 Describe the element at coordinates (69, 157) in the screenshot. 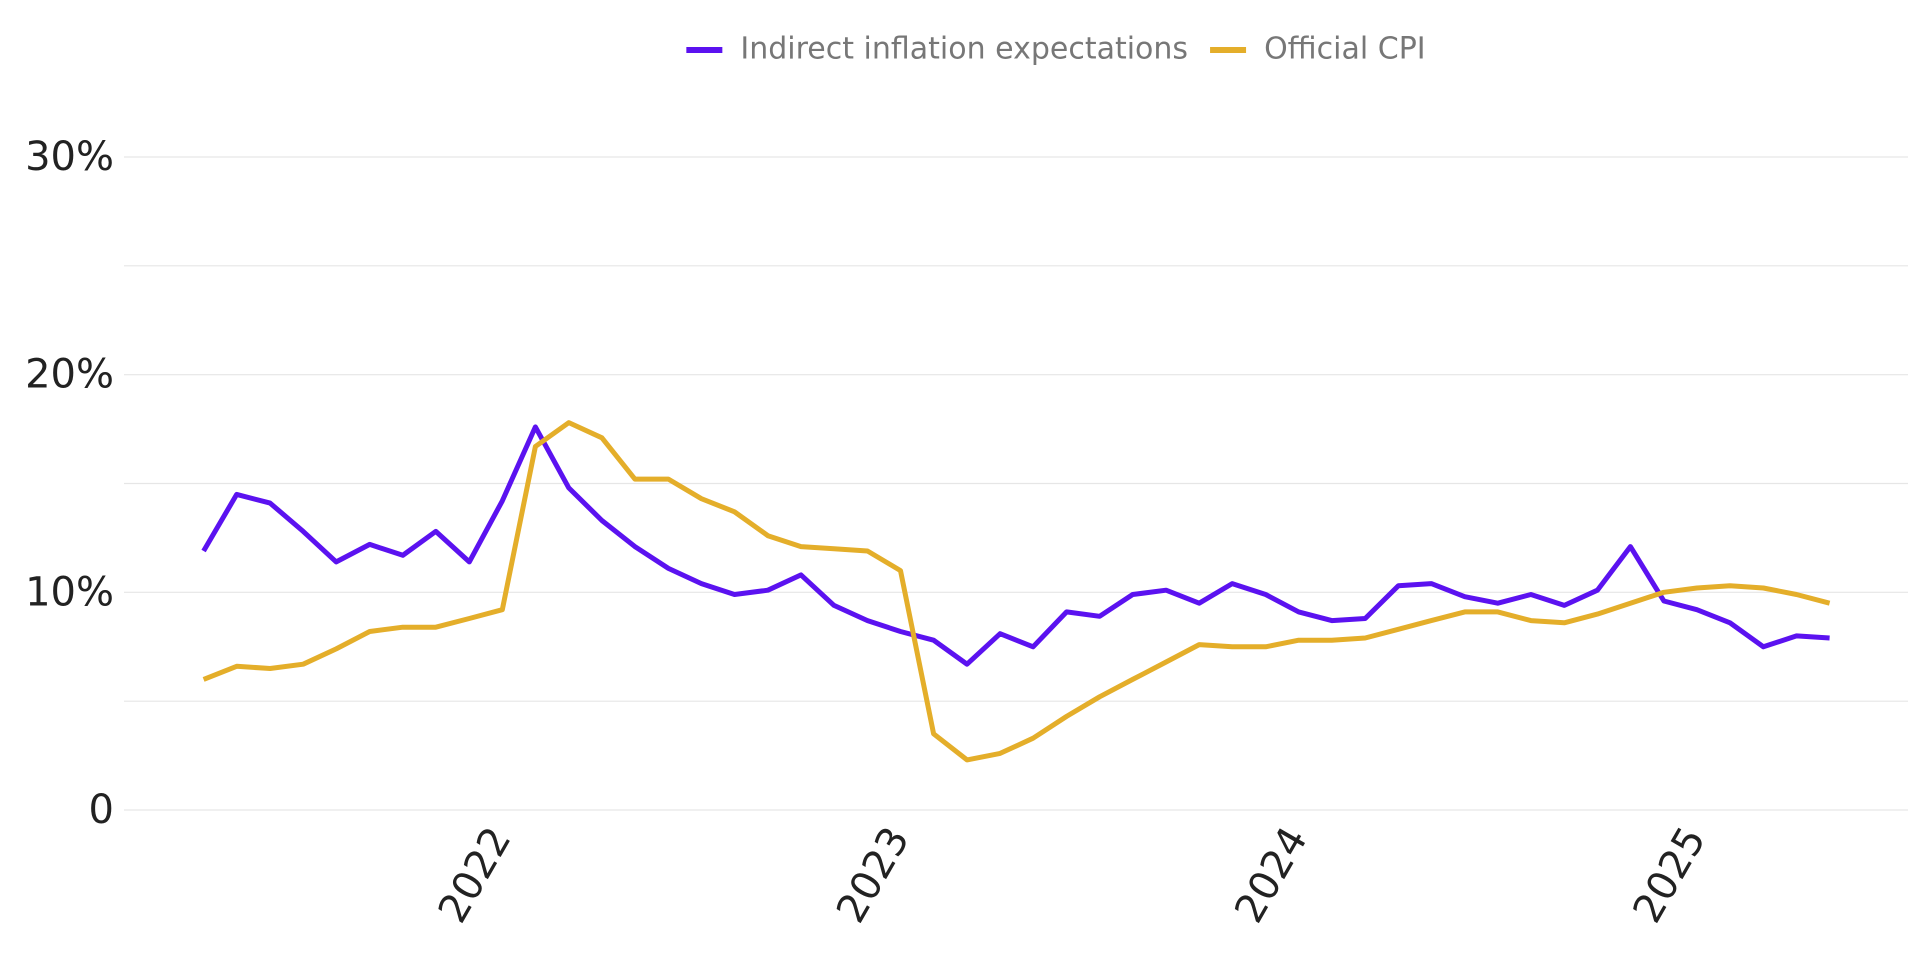

I see `y-tick-label: 30%` at that location.